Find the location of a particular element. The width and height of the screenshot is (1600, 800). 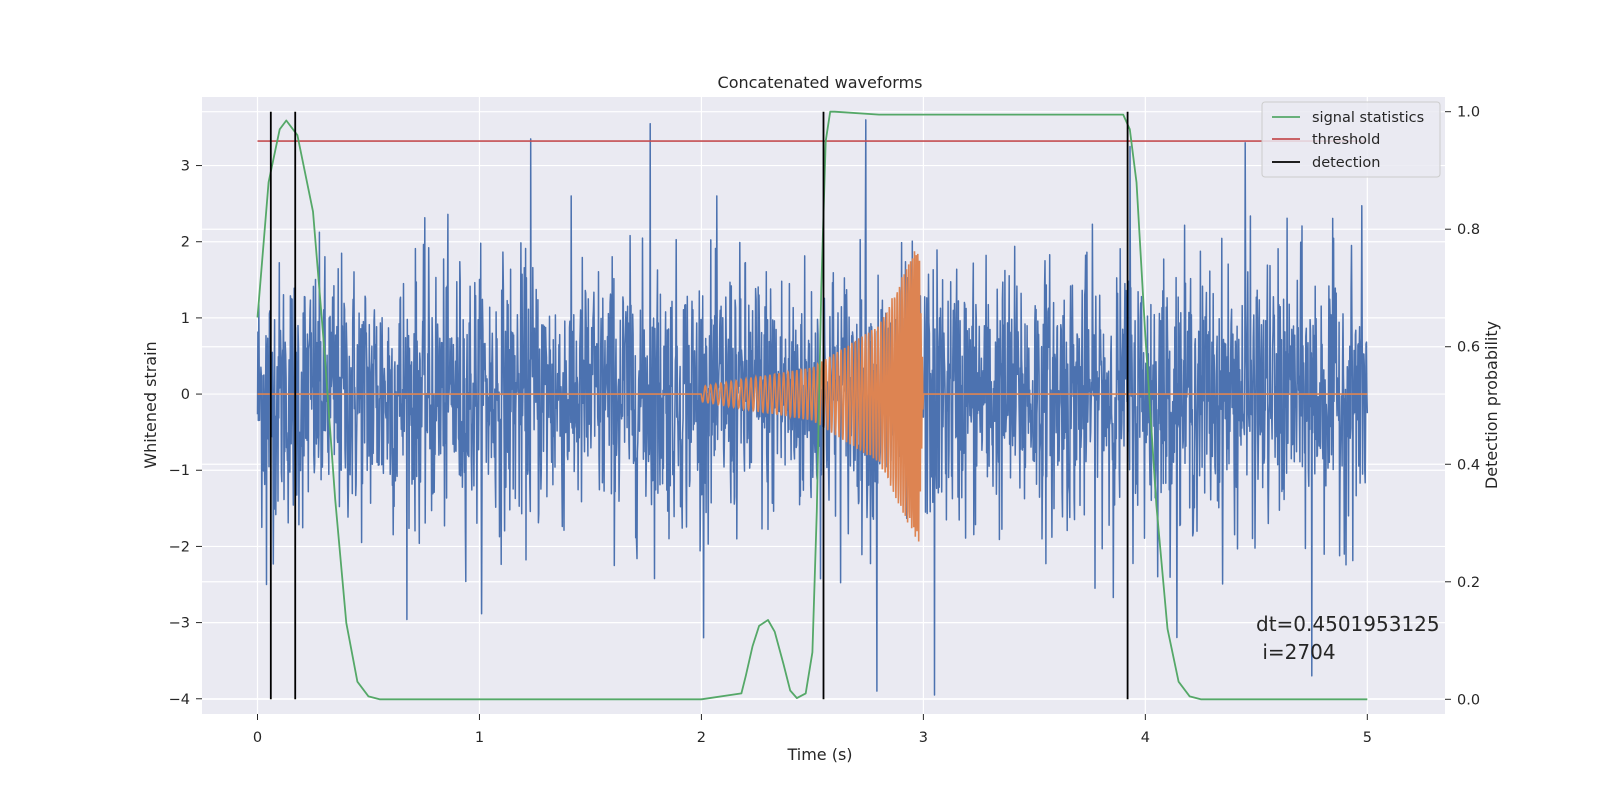

y-right-tick-label: 0.6 is located at coordinates (1468, 348).